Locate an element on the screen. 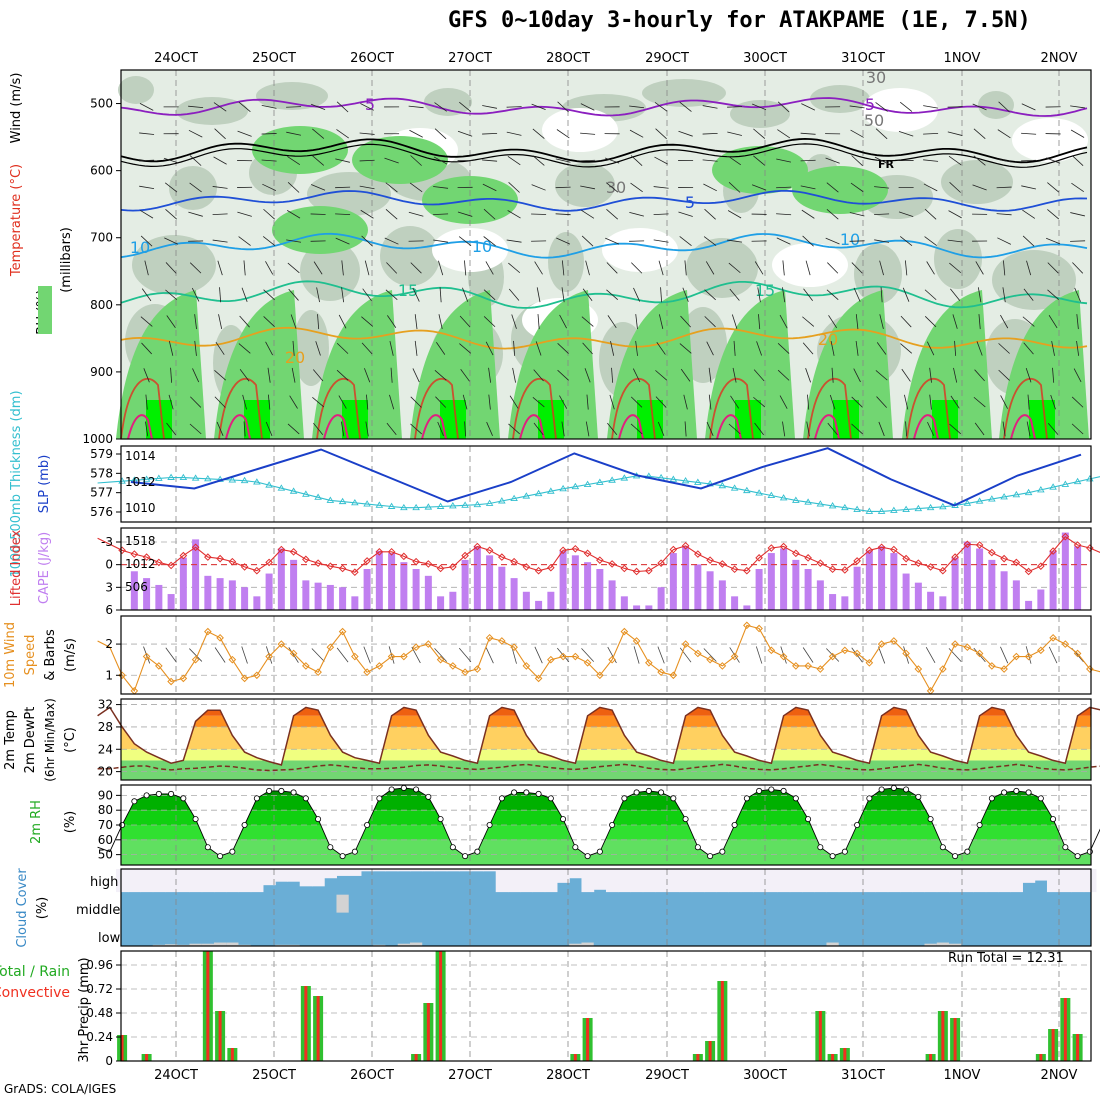  p4-ylabel-2: & Barbs is located at coordinates (50, 655).